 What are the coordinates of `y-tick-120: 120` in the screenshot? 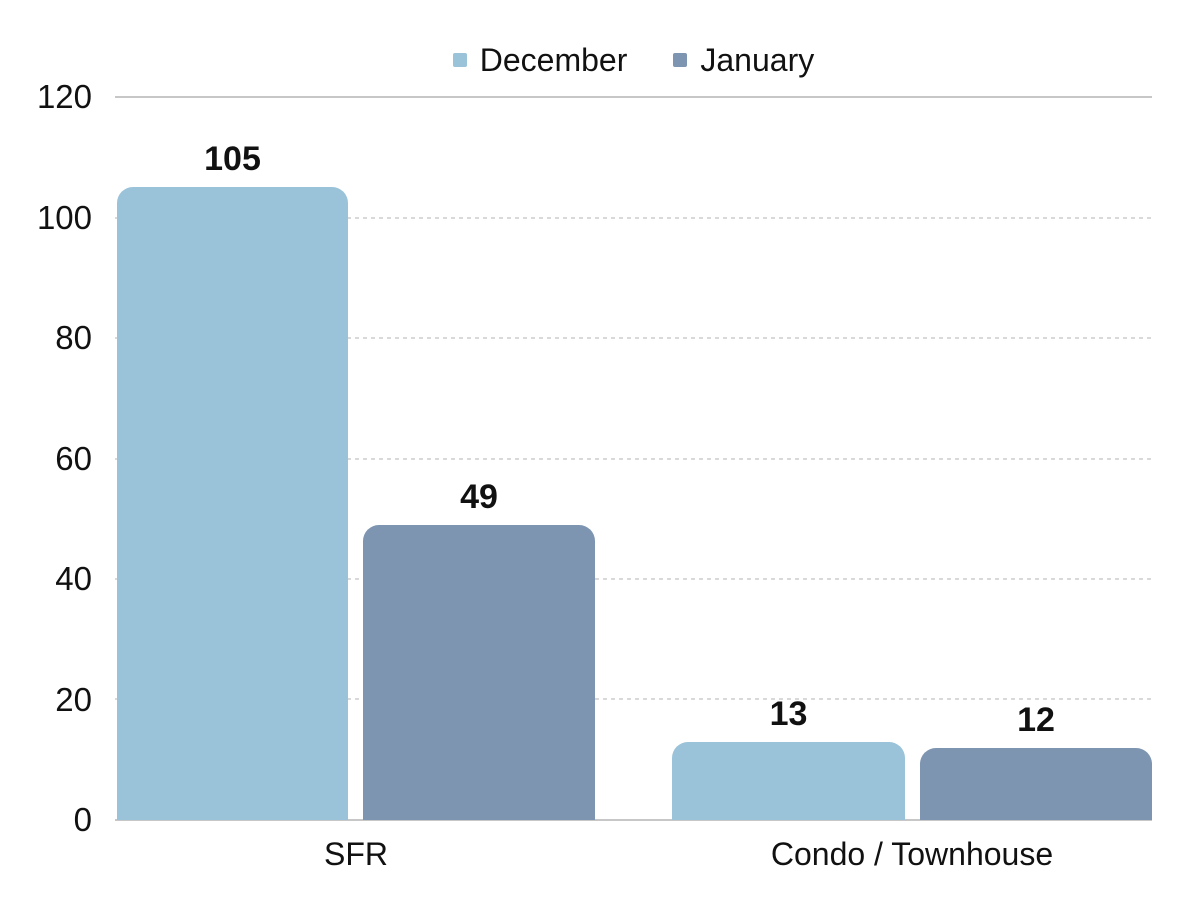 It's located at (64, 96).